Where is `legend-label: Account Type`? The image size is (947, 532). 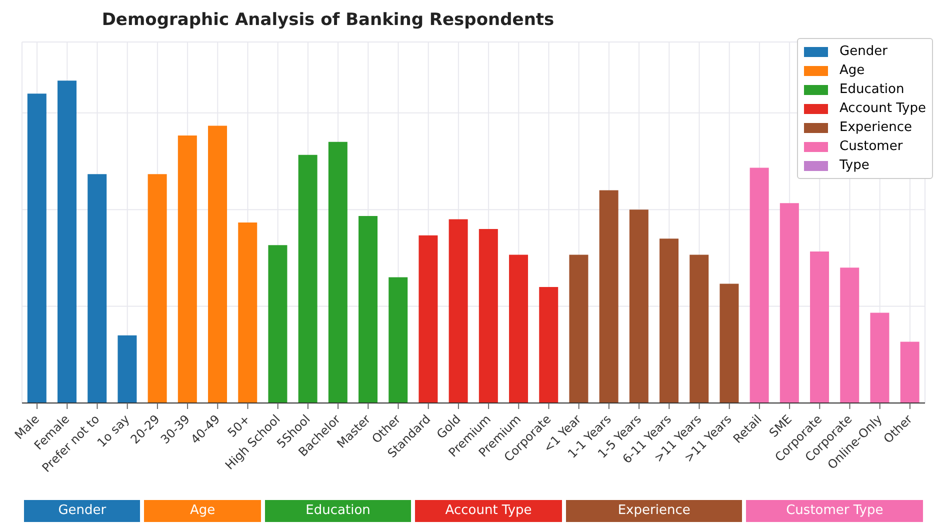
legend-label: Account Type is located at coordinates (883, 108).